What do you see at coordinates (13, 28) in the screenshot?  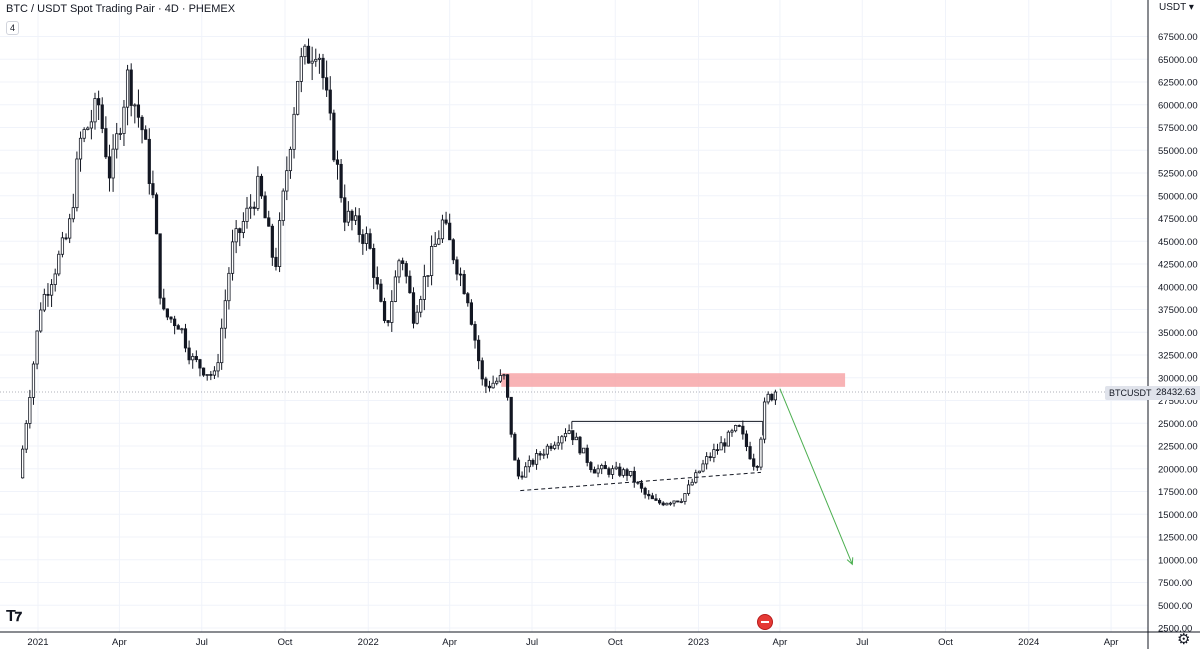 I see `indicator-count-badge: 4` at bounding box center [13, 28].